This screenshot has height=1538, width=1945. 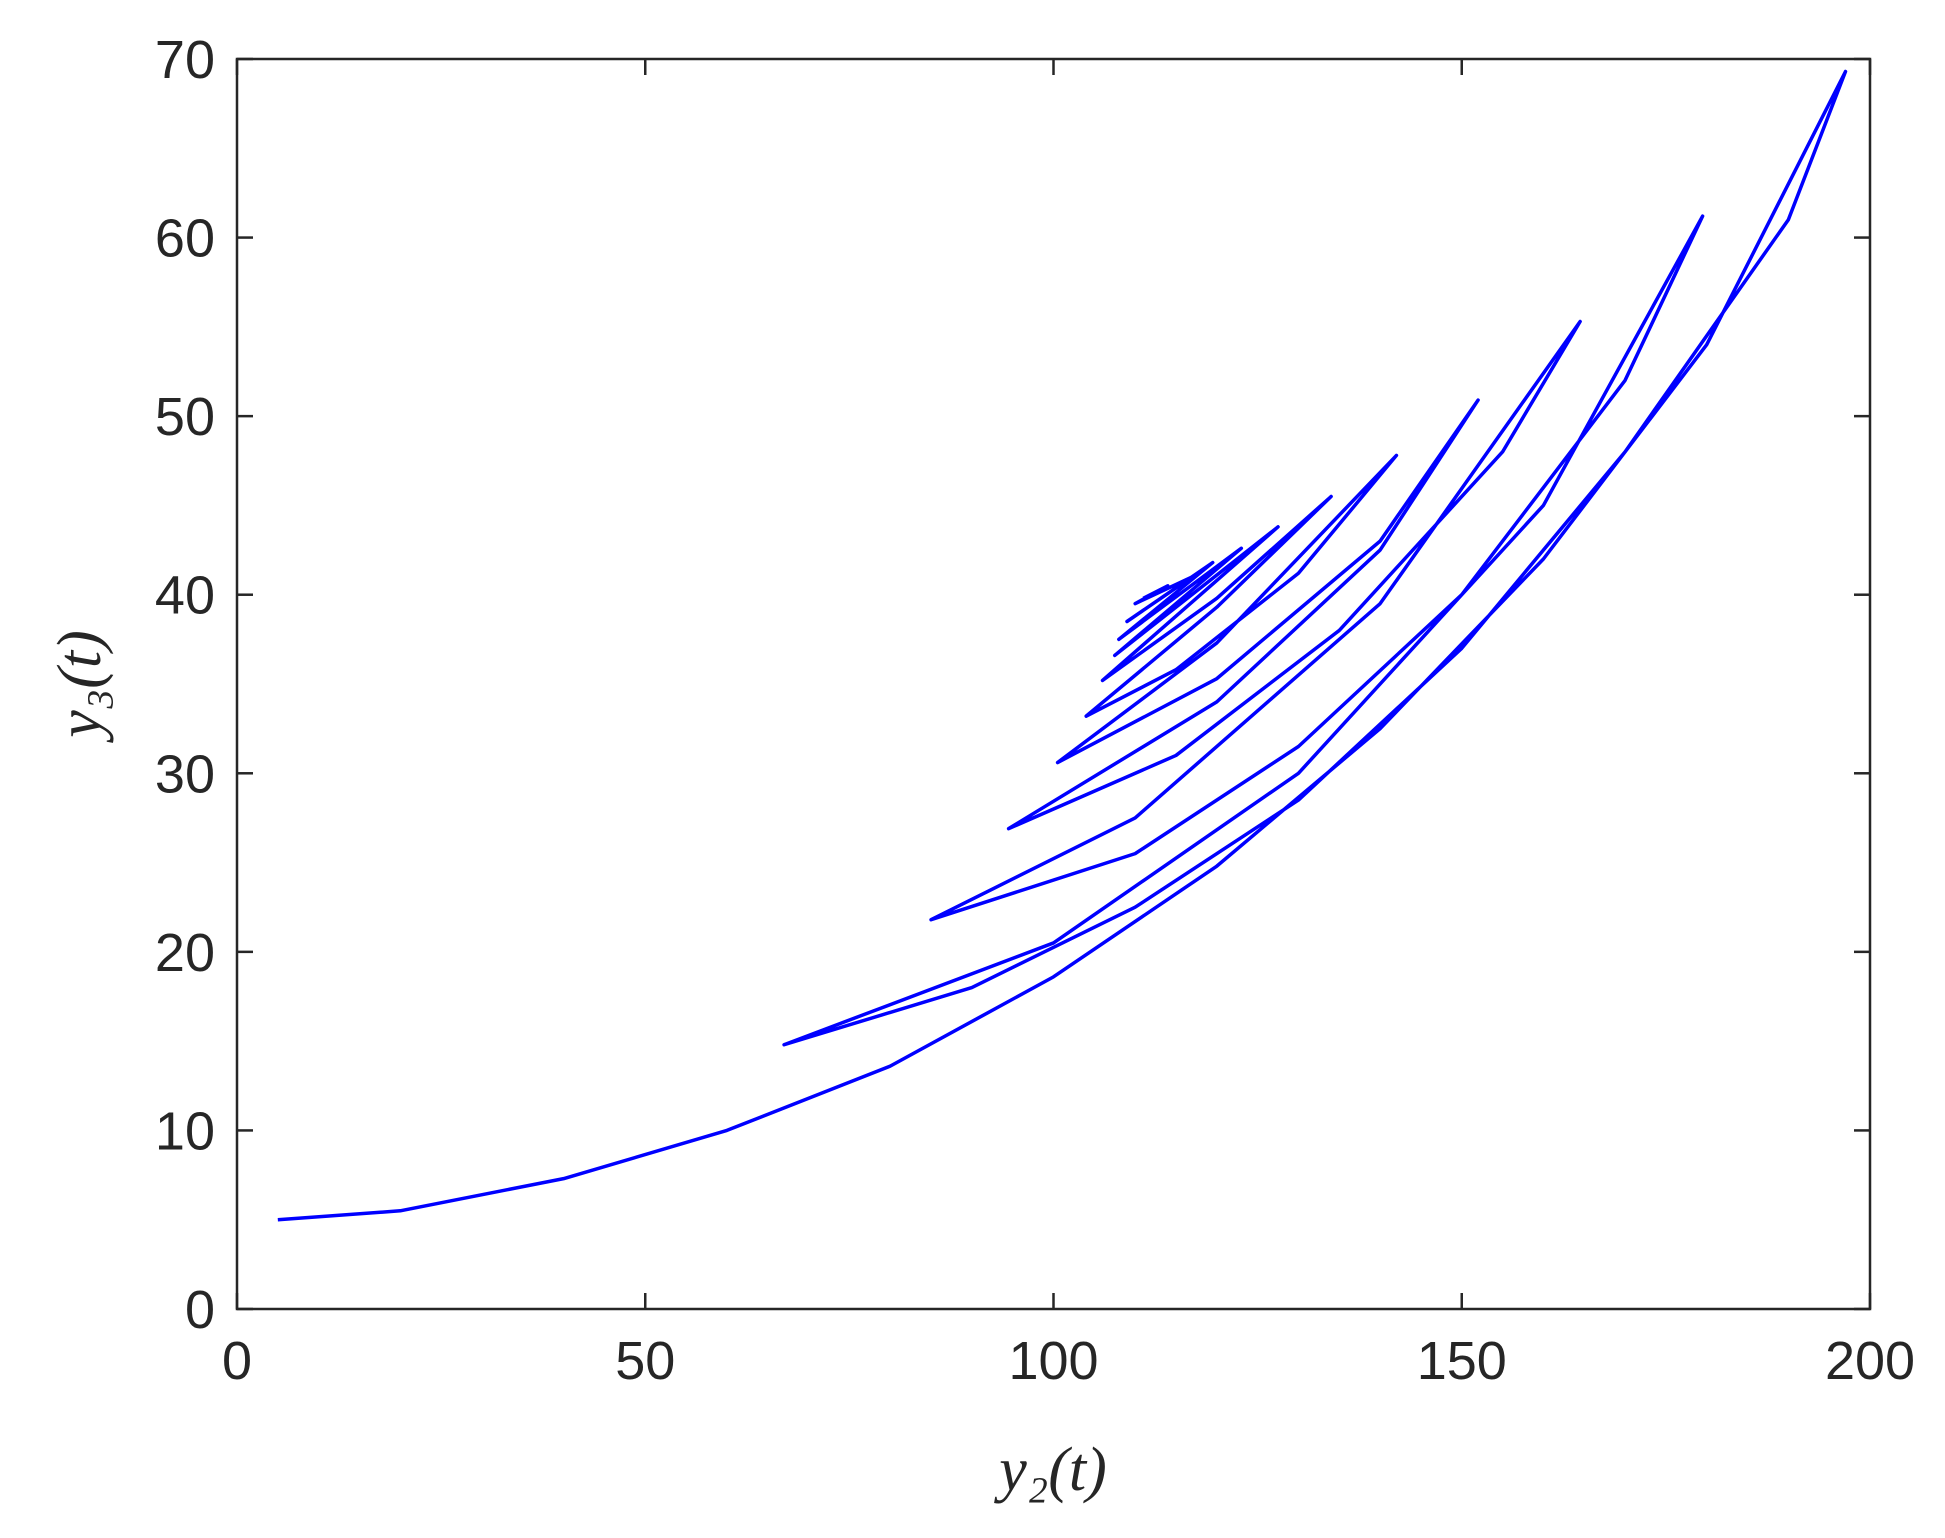 What do you see at coordinates (80, 687) in the screenshot?
I see `y-axis-label: y₃(t)` at bounding box center [80, 687].